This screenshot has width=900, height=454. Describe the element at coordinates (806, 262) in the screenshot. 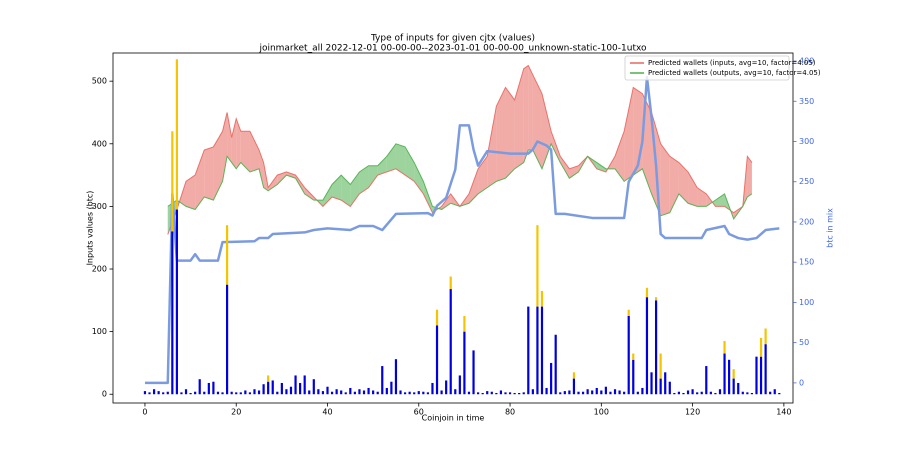

I see `y2-tick-label: 150` at that location.